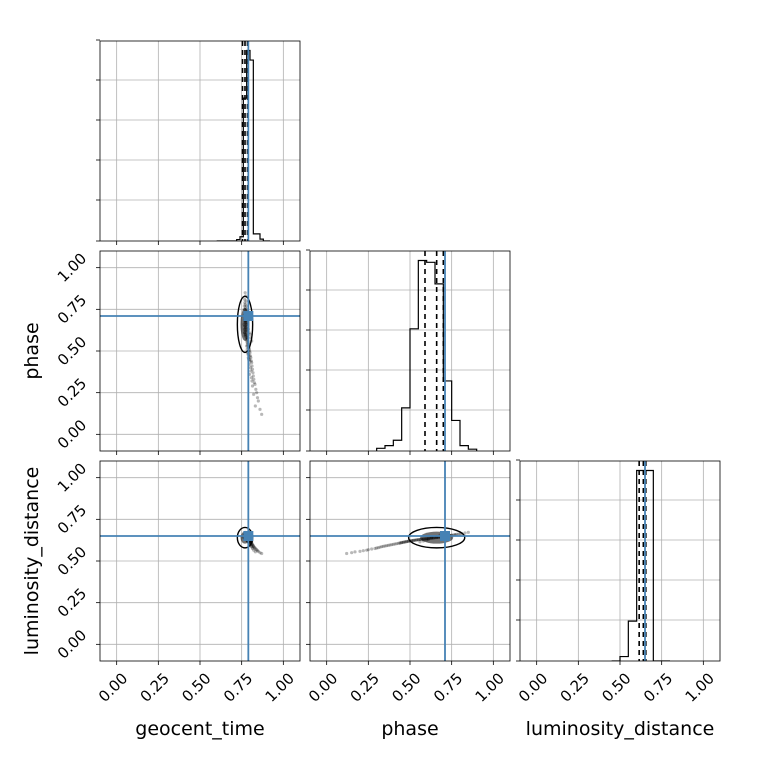 The height and width of the screenshot is (760, 760). Describe the element at coordinates (700, 687) in the screenshot. I see `panel-2-2-xtick-label-4: 1.00` at that location.